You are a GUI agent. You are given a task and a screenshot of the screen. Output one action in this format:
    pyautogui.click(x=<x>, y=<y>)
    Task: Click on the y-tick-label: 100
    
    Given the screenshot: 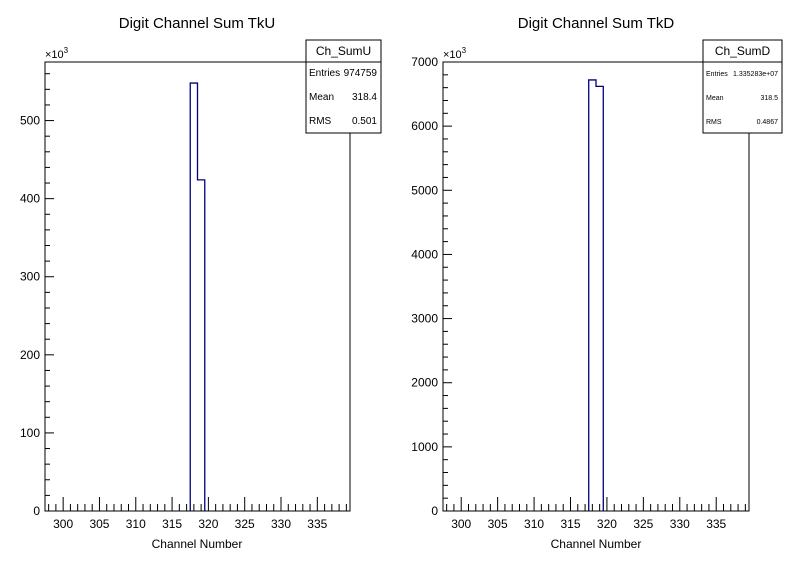 What is the action you would take?
    pyautogui.click(x=30, y=433)
    